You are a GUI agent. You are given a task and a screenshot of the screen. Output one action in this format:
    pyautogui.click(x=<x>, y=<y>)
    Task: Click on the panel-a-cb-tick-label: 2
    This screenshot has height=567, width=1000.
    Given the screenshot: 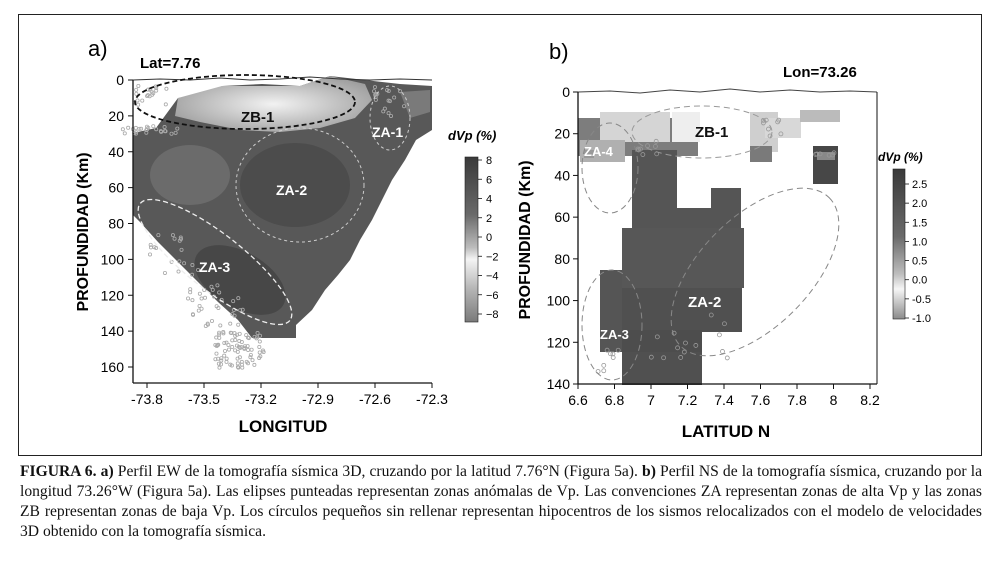 What is the action you would take?
    pyautogui.click(x=489, y=219)
    